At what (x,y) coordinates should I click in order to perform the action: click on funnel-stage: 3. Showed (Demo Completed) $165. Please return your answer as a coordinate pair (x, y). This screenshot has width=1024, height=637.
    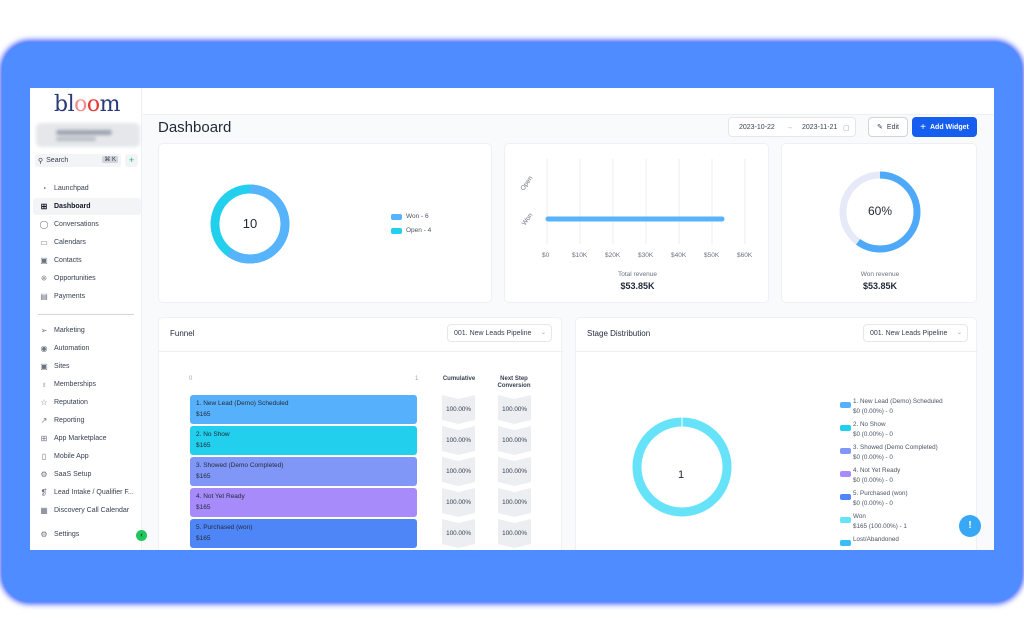
    Looking at the image, I should click on (303, 471).